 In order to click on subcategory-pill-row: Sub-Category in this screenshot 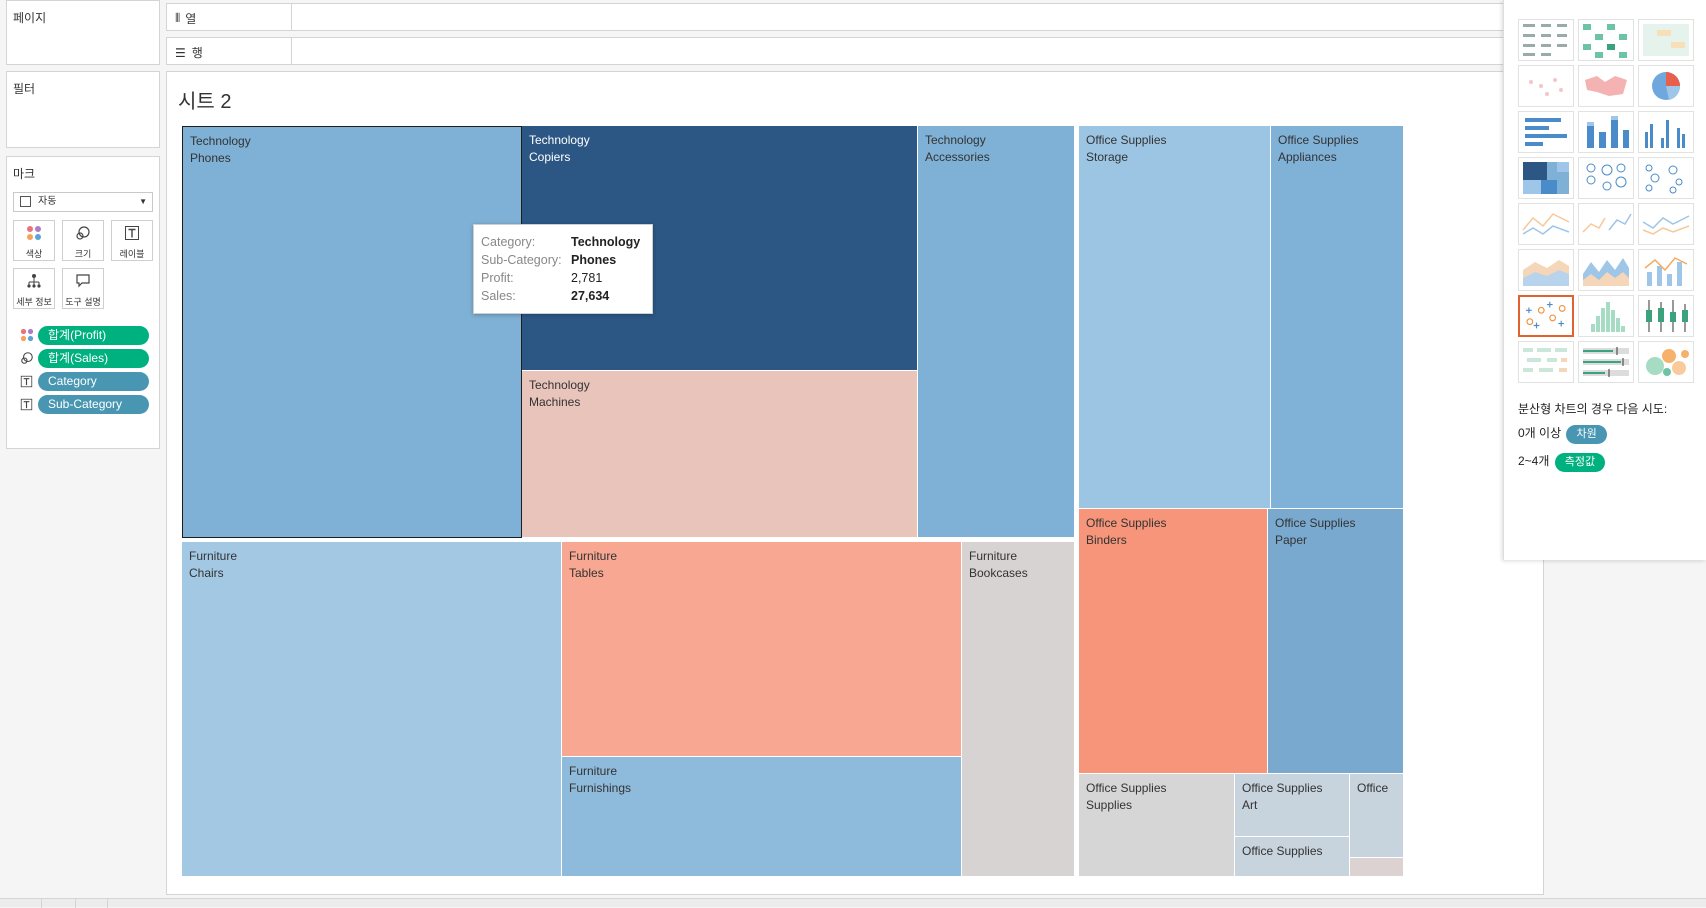, I will do `click(84, 404)`.